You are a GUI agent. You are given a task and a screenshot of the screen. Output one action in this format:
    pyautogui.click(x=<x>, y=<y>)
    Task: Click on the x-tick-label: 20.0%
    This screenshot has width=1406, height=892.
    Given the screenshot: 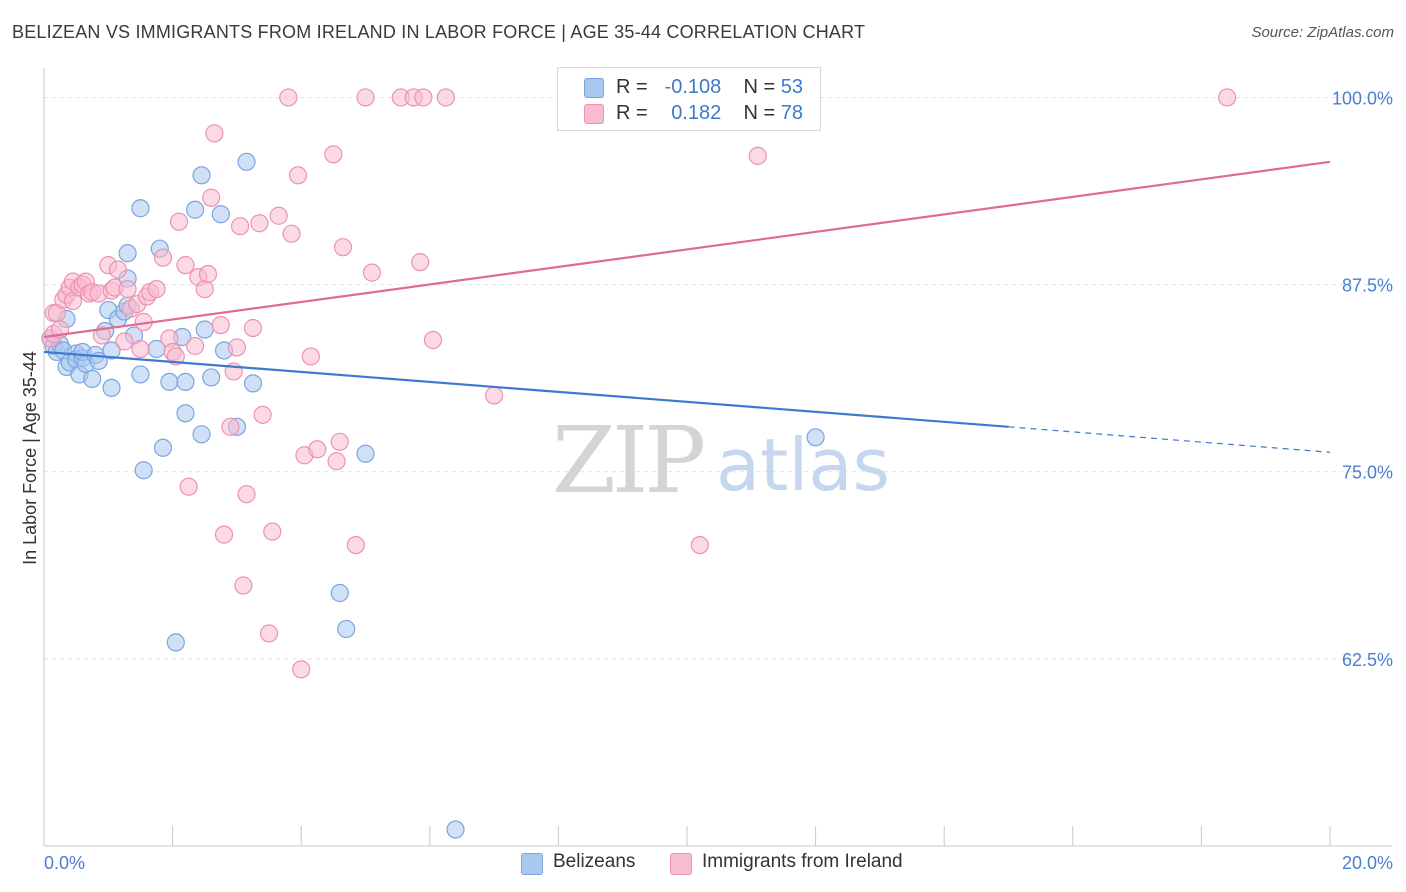 What is the action you would take?
    pyautogui.click(x=1367, y=863)
    